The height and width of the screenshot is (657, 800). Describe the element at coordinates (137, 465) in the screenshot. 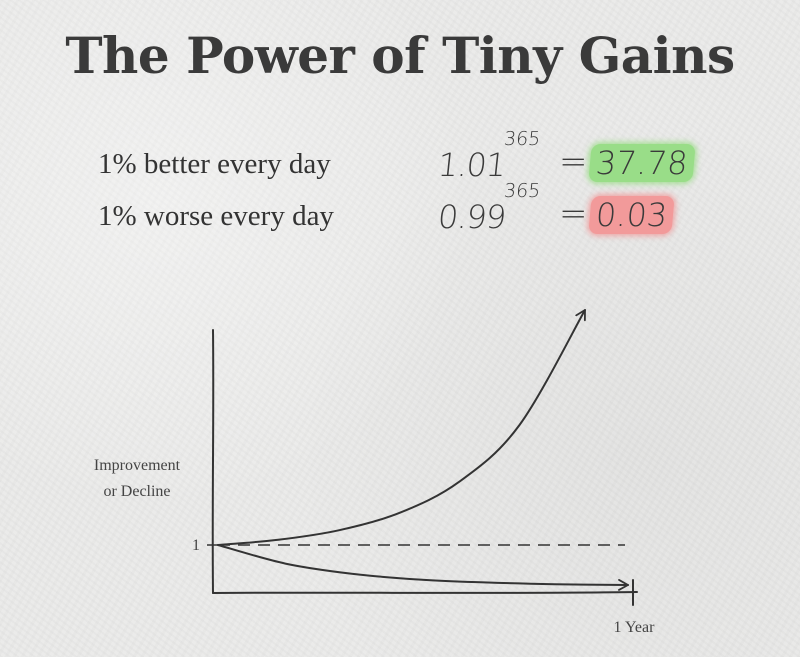

I see `y-axis-label-line1: Improvement` at that location.